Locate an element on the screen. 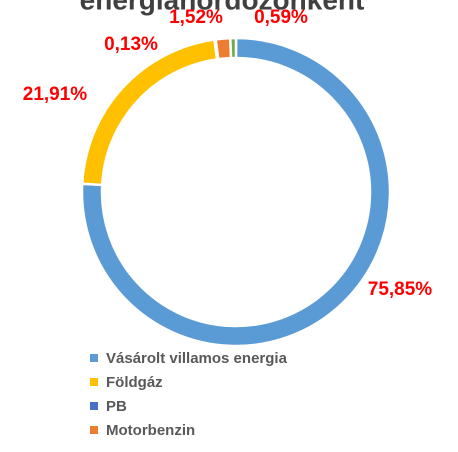 The image size is (458, 452). chart-title: energiahordozónként is located at coordinates (222, 7).